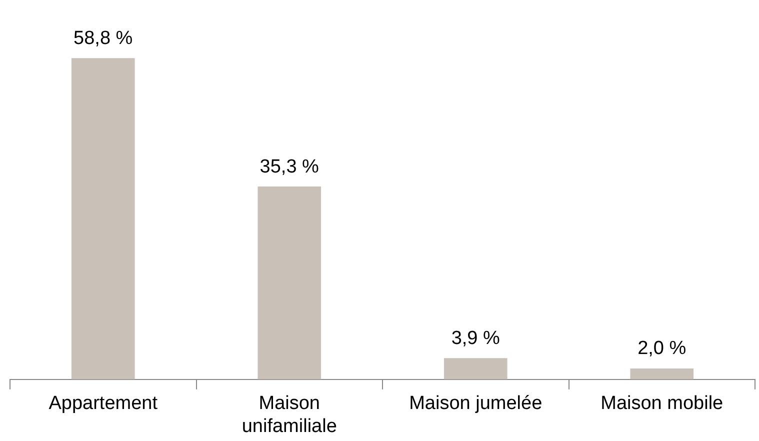  Describe the element at coordinates (475, 403) in the screenshot. I see `x-tick-label: Maison jumelée` at that location.